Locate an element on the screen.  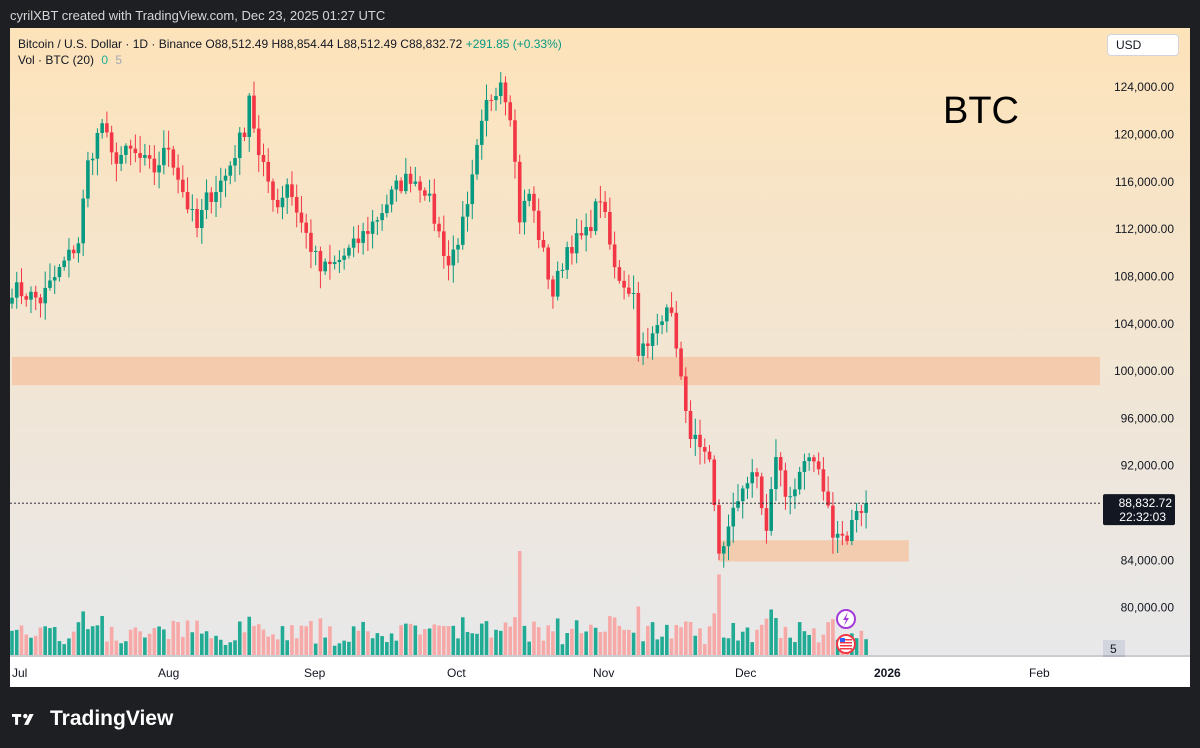
currency-button: USD is located at coordinates (1143, 45).